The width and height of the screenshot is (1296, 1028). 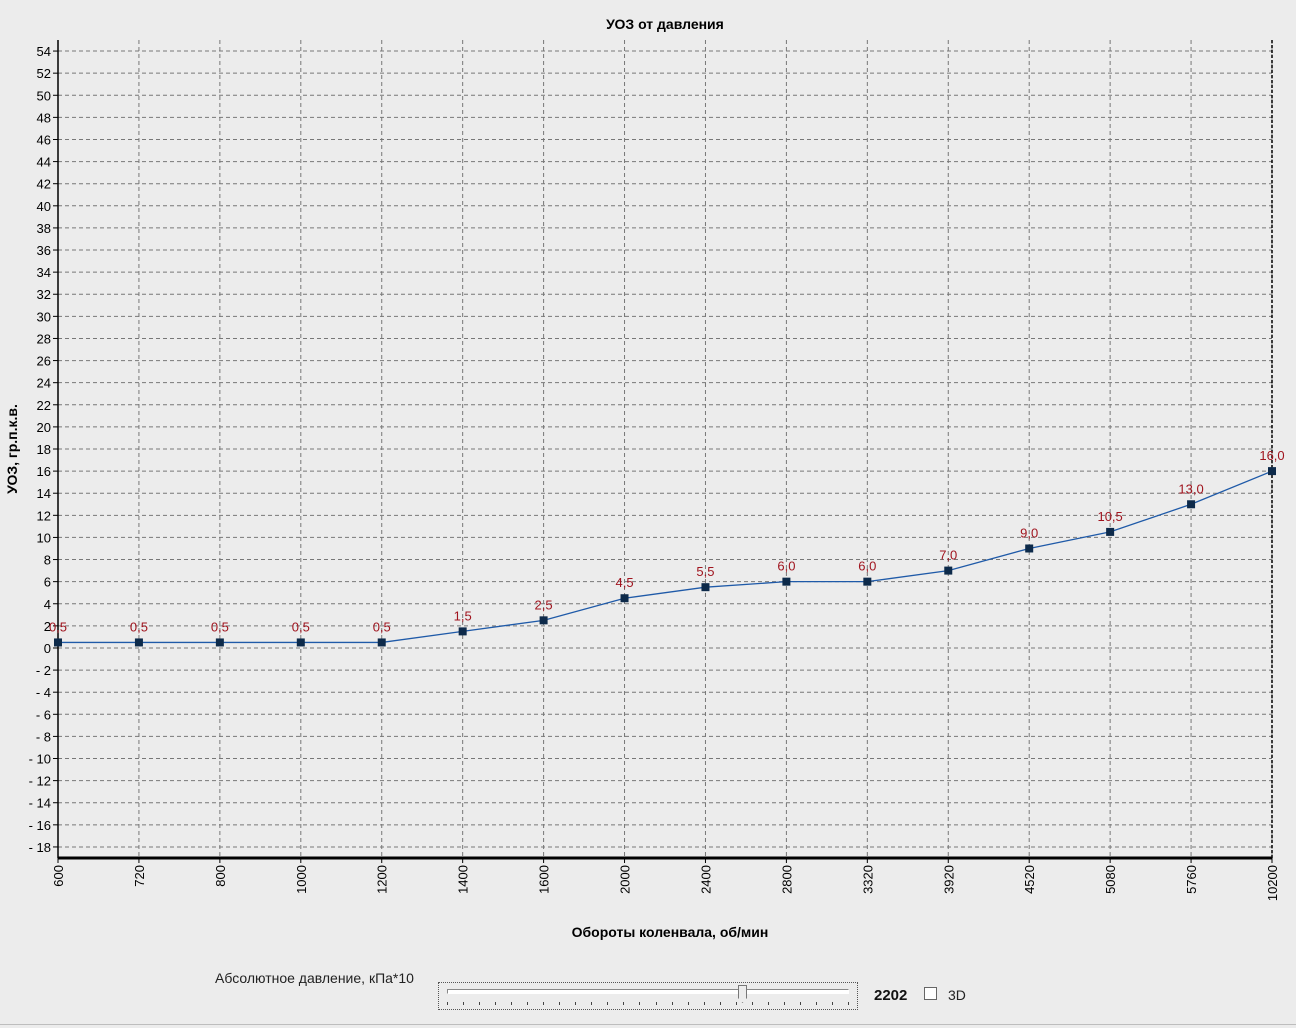 I want to click on data-label: 5,5, so click(x=705, y=571).